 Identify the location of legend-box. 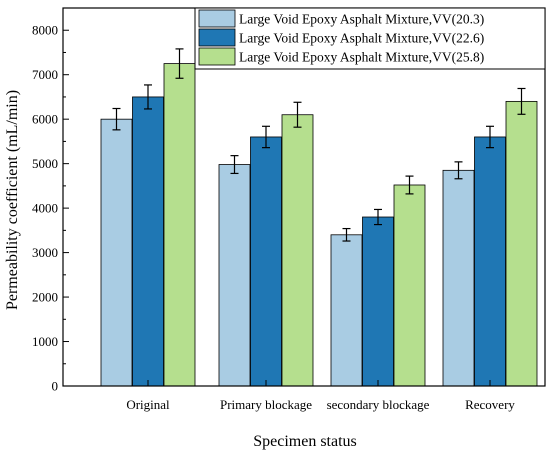
(370, 38).